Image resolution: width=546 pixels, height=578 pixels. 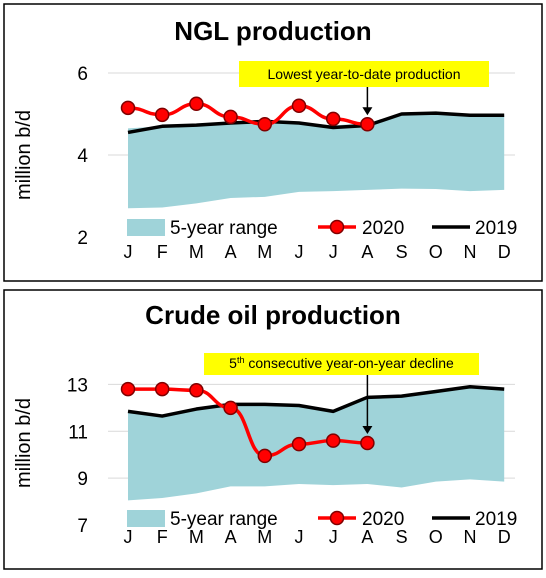 I want to click on y-tick-label: 2, so click(x=82, y=238).